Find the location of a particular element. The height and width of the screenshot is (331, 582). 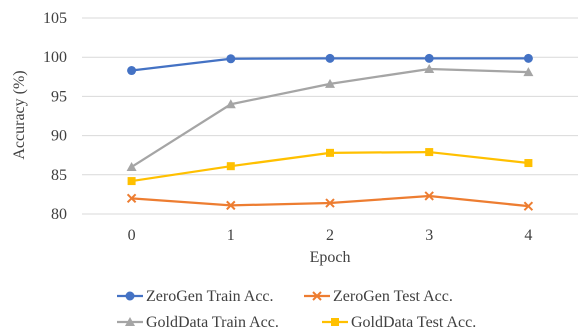

y-axis-title: Accuracy (%) is located at coordinates (19, 114).